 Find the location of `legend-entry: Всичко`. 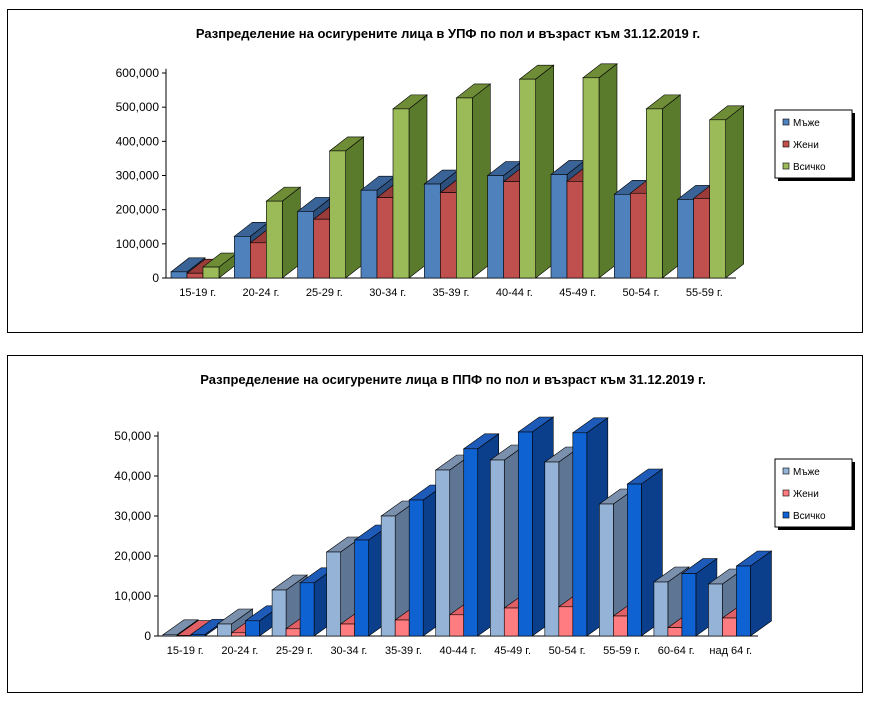

legend-entry: Всичко is located at coordinates (809, 167).